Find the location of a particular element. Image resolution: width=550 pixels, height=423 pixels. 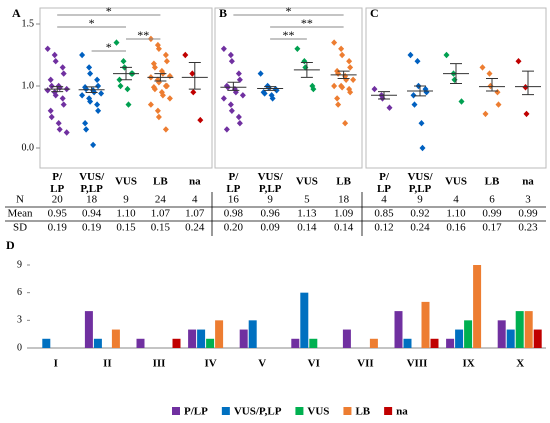

mean-value: 1.10 is located at coordinates (126, 214).